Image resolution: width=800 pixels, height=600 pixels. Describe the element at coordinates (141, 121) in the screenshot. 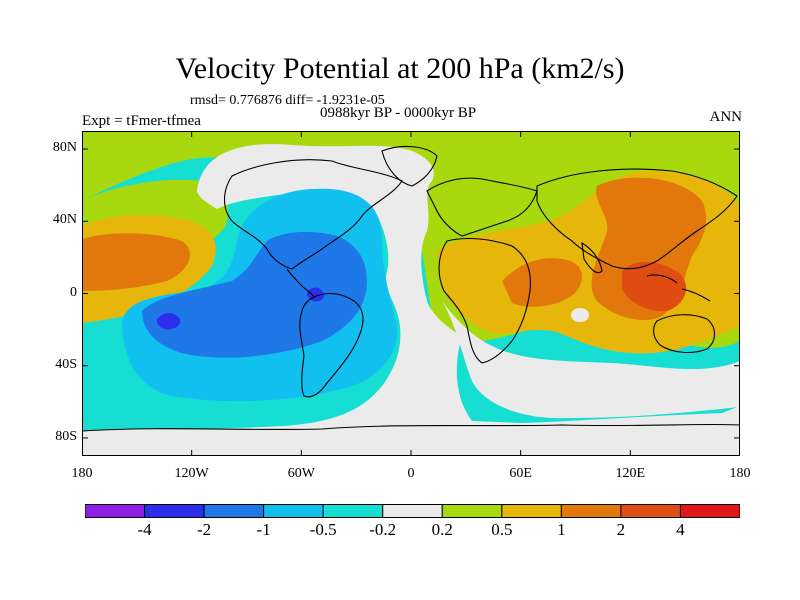

I see `experiment-label: Expt = tFmer-tfmea` at that location.